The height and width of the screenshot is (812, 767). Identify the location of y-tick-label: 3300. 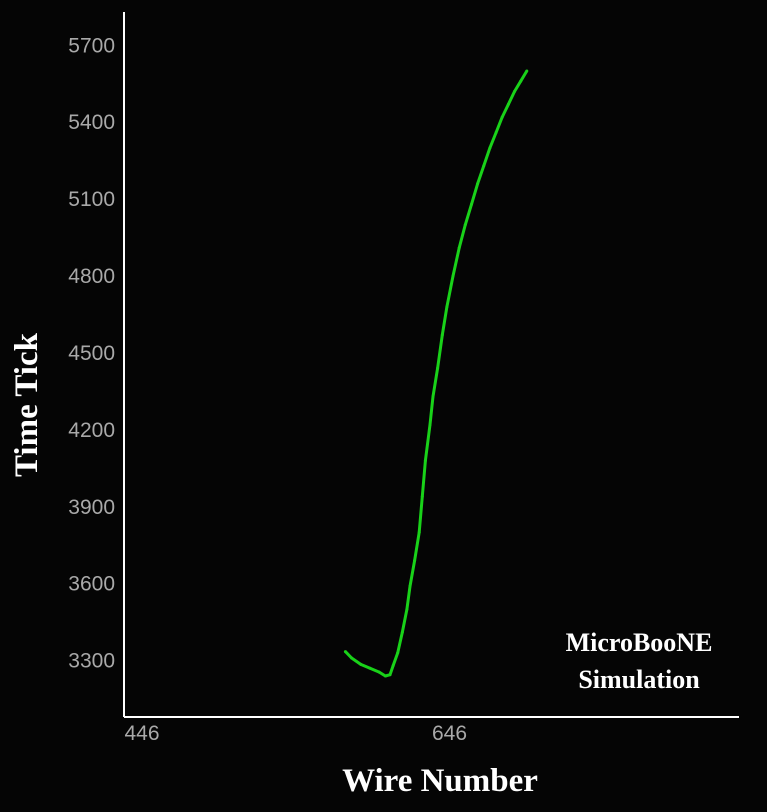
(91, 661).